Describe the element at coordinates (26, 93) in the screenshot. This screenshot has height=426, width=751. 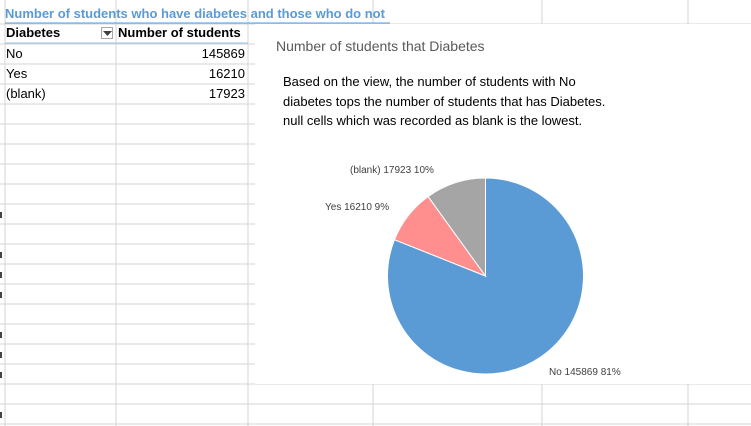
I see `pivot-row-label-blank: (blank)` at that location.